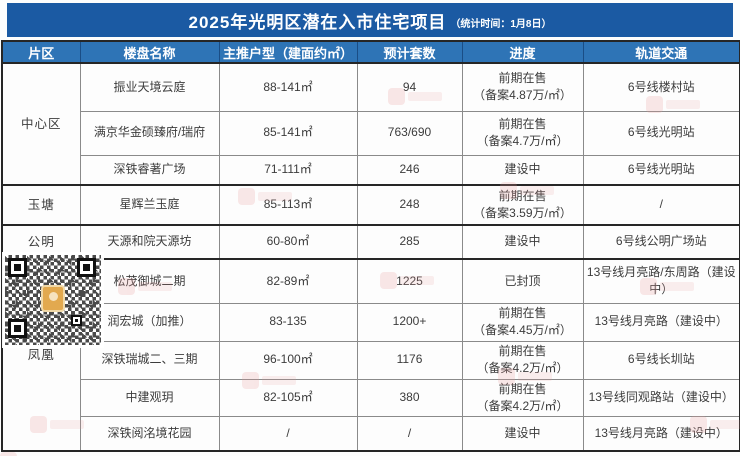 The height and width of the screenshot is (456, 740). I want to click on watermark, so click(27, 453).